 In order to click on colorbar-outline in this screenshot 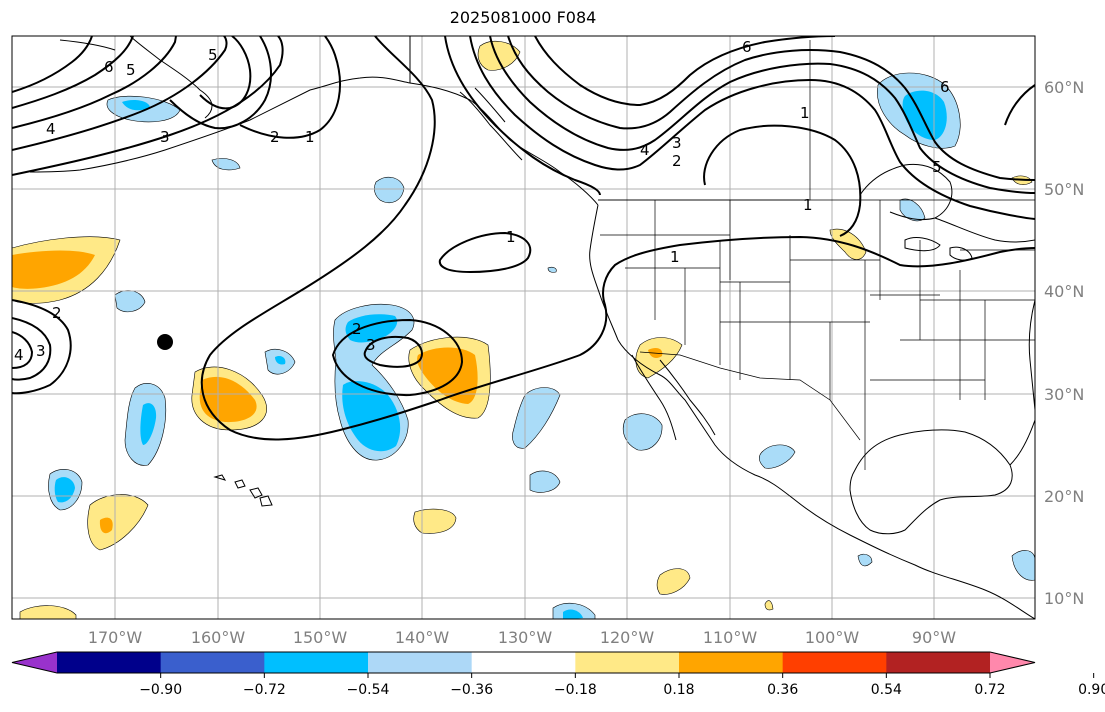, I will do `click(523, 662)`.